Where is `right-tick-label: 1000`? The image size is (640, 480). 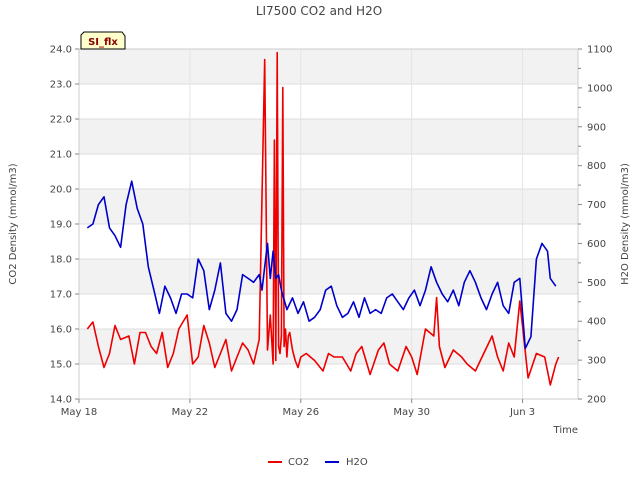 right-tick-label: 1000 is located at coordinates (599, 88).